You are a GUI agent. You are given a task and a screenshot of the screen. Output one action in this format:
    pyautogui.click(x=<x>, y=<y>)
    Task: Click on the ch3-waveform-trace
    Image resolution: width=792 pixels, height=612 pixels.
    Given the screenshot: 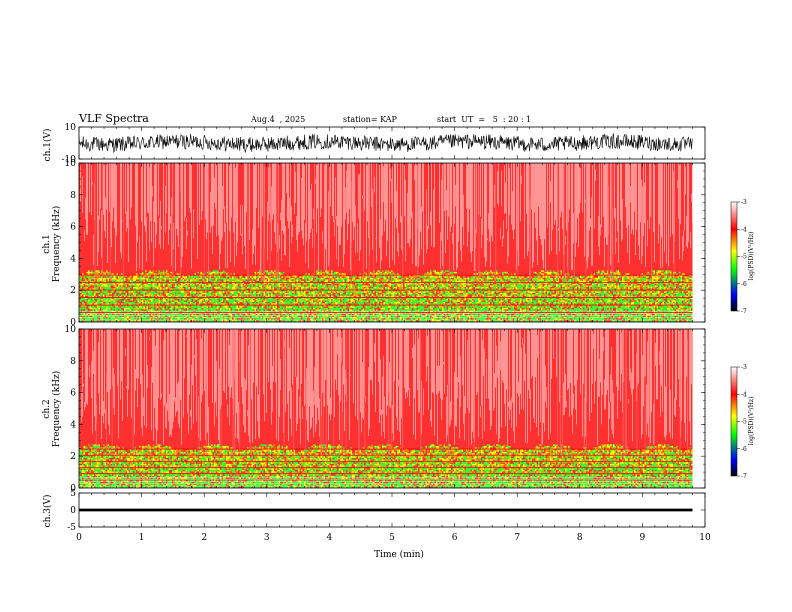 What is the action you would take?
    pyautogui.click(x=386, y=510)
    